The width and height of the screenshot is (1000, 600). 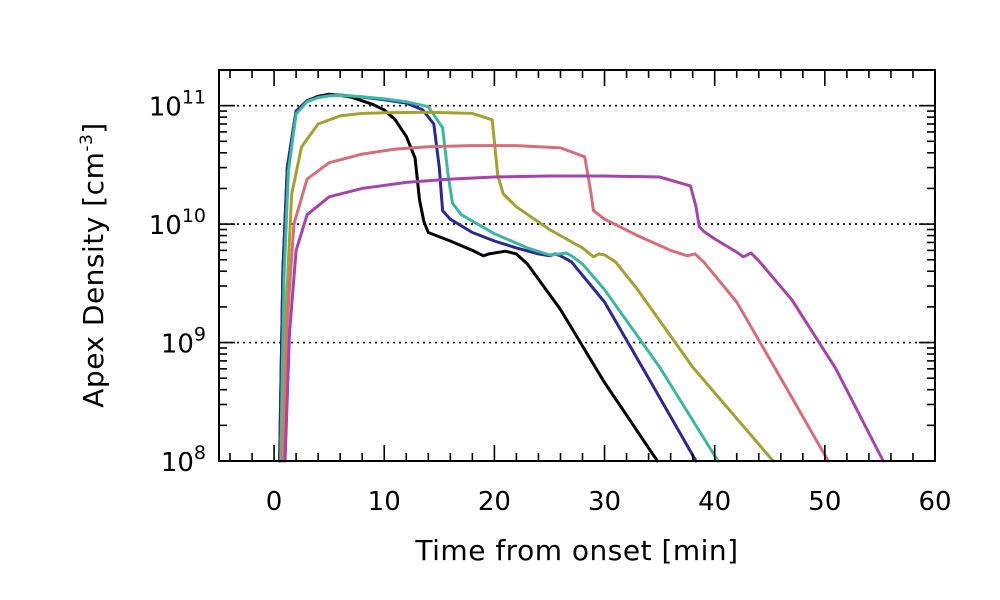 I want to click on y-axis-title: Apex Density [cm-3], so click(x=93, y=264).